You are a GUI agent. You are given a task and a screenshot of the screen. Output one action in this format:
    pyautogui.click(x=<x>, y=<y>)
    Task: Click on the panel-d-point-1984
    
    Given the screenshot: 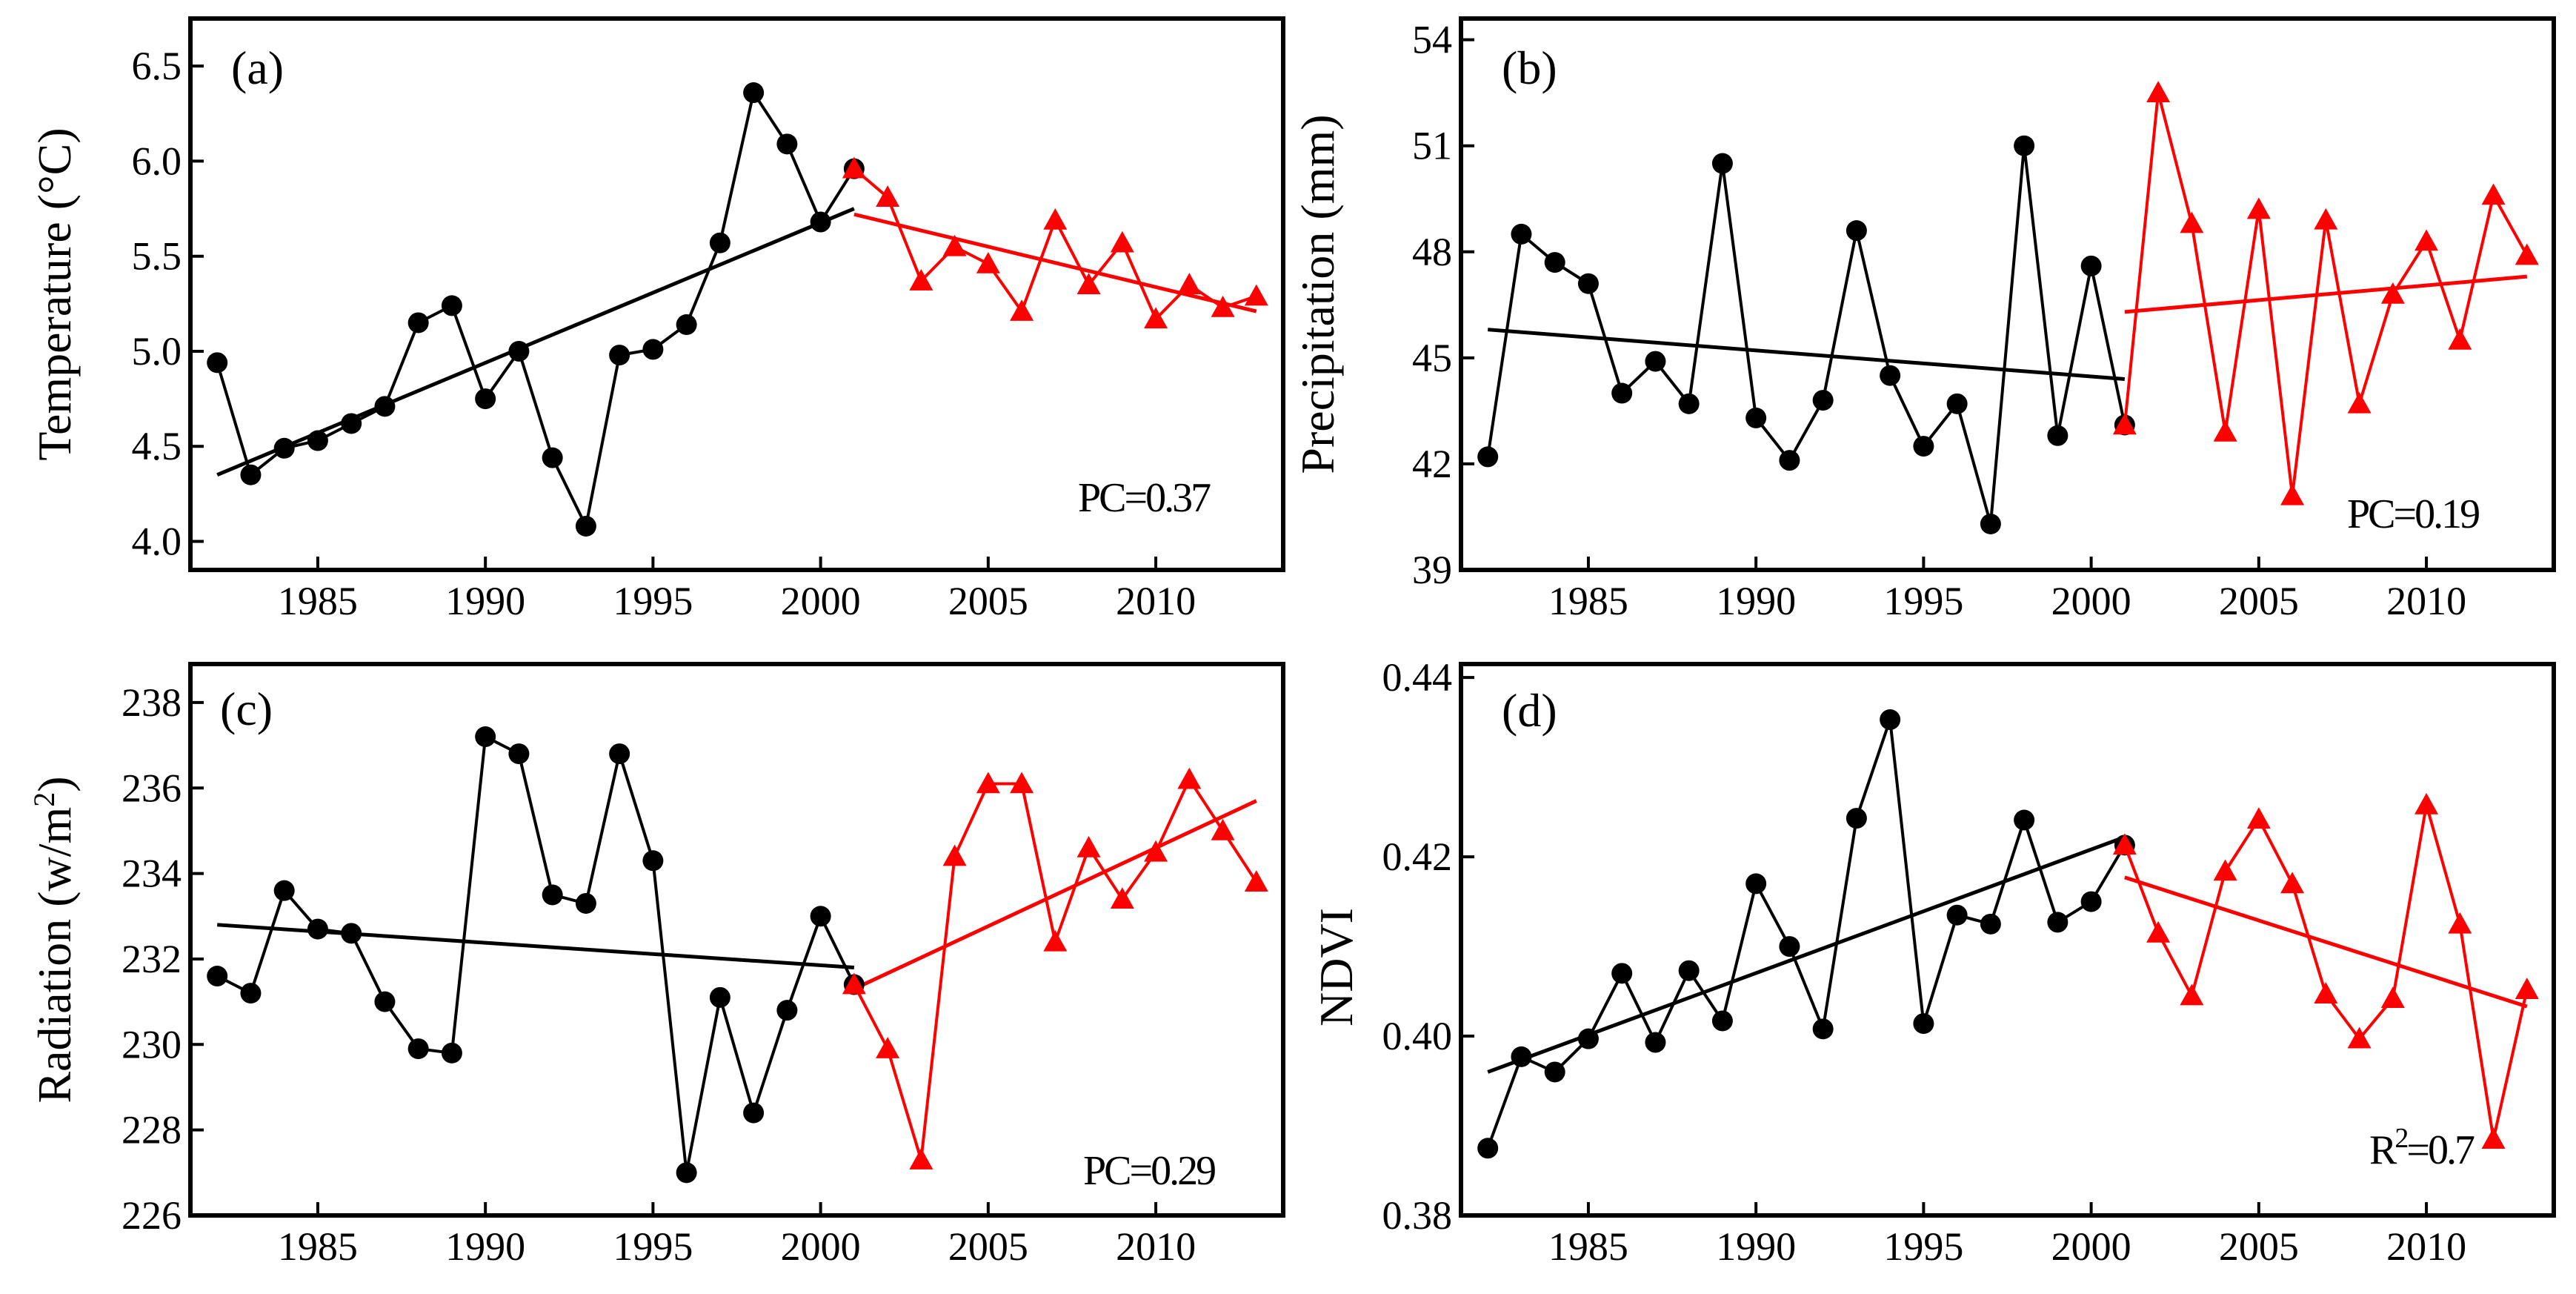 What is the action you would take?
    pyautogui.click(x=1554, y=1072)
    